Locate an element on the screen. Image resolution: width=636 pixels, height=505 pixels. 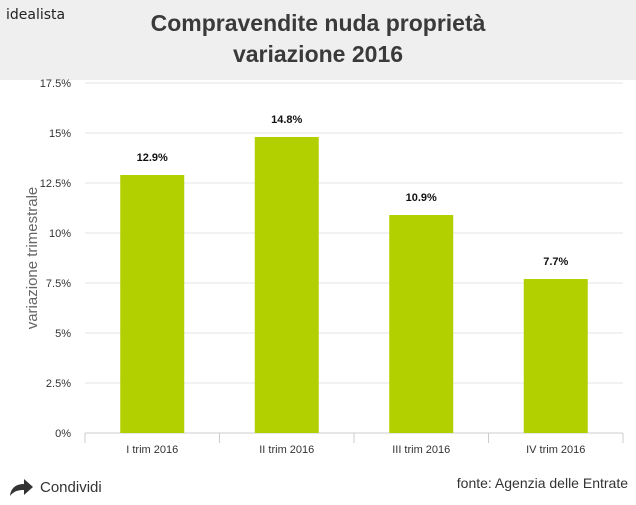
x-tick-label: I trim 2016 is located at coordinates (152, 450).